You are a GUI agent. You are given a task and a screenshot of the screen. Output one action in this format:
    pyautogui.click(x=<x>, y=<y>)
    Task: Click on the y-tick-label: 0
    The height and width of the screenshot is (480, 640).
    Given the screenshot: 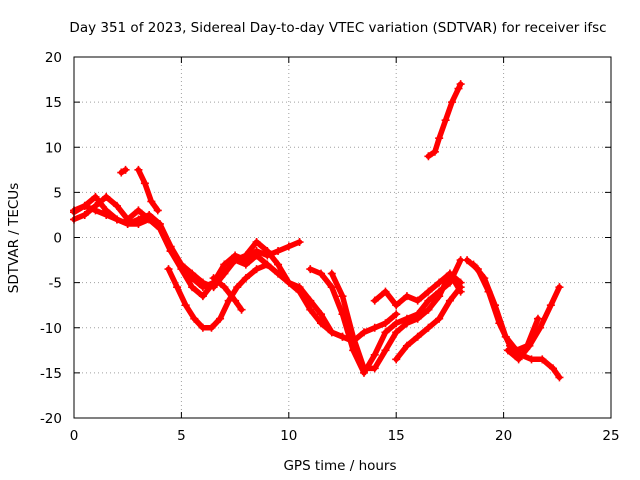 What is the action you would take?
    pyautogui.click(x=57, y=239)
    